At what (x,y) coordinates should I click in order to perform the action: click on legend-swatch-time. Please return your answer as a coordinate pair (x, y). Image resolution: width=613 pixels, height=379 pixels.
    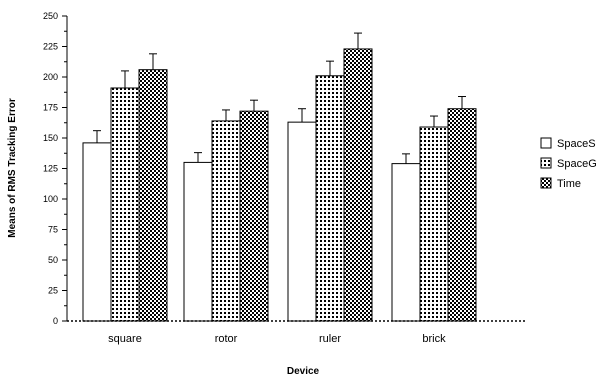
    Looking at the image, I should click on (546, 183).